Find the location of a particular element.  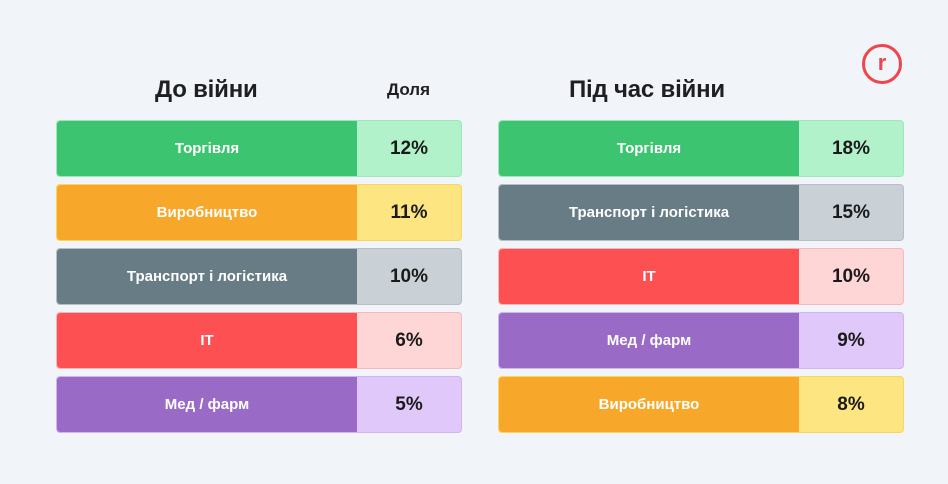

table-row: IT 10% is located at coordinates (701, 276).